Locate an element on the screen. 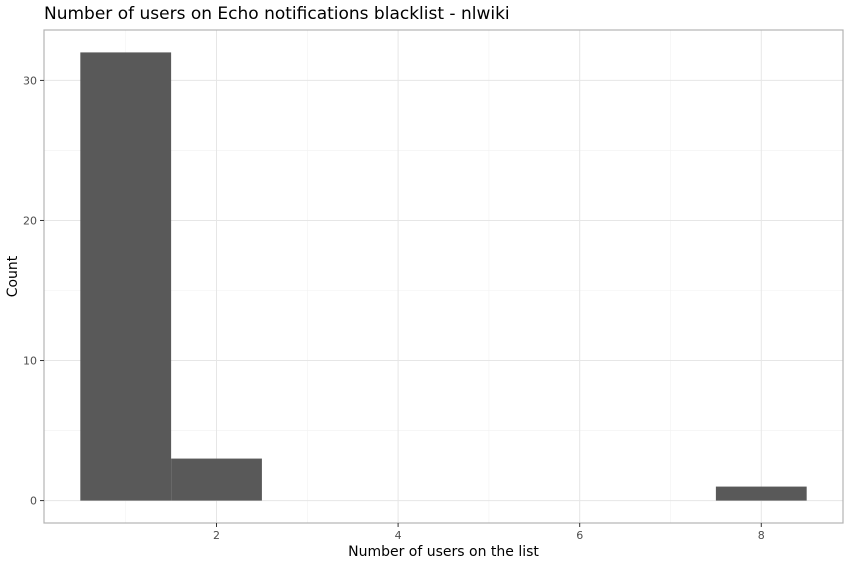 The image size is (850, 566). x-tick-label: 4 is located at coordinates (398, 535).